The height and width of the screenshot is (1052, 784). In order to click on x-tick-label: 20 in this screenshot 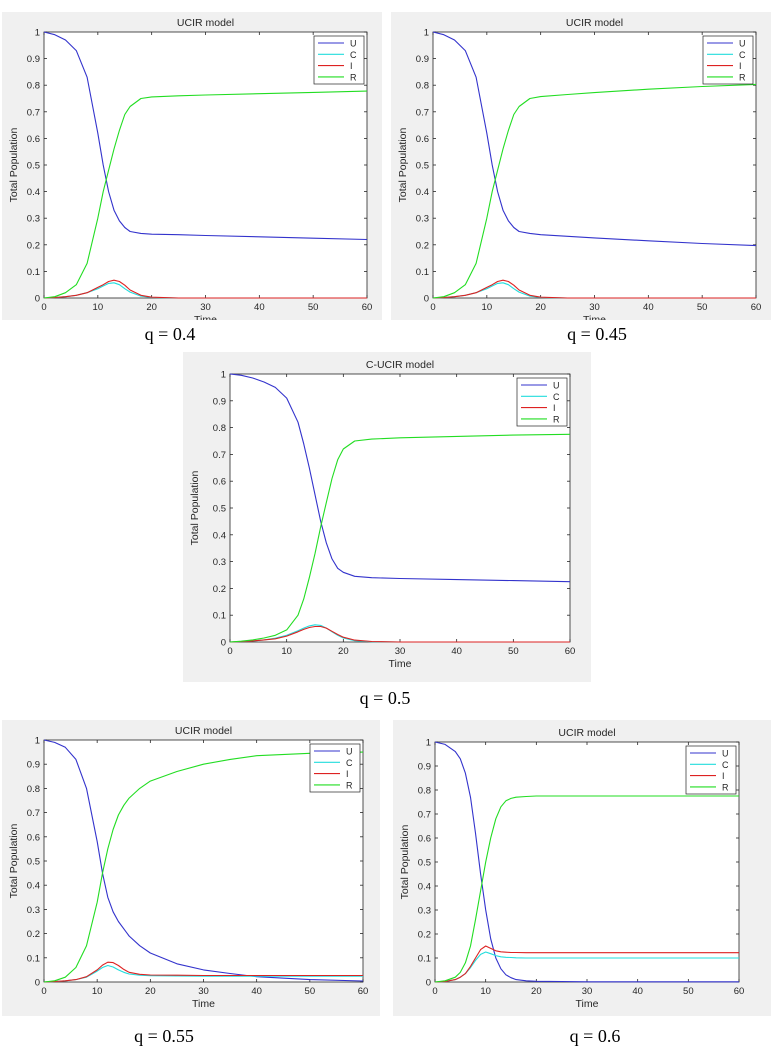, I will do `click(343, 651)`.